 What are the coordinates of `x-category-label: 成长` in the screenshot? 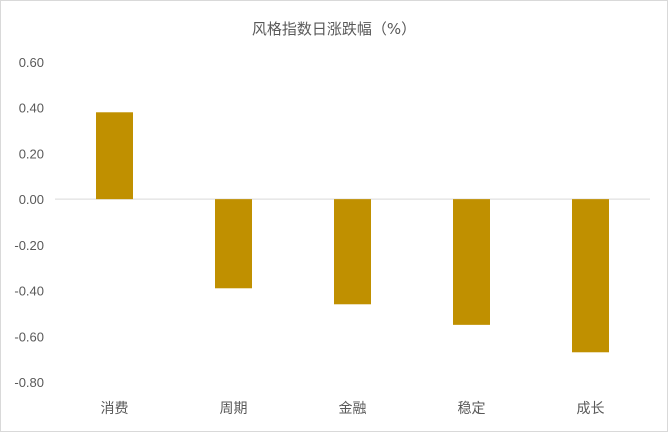 It's located at (591, 409).